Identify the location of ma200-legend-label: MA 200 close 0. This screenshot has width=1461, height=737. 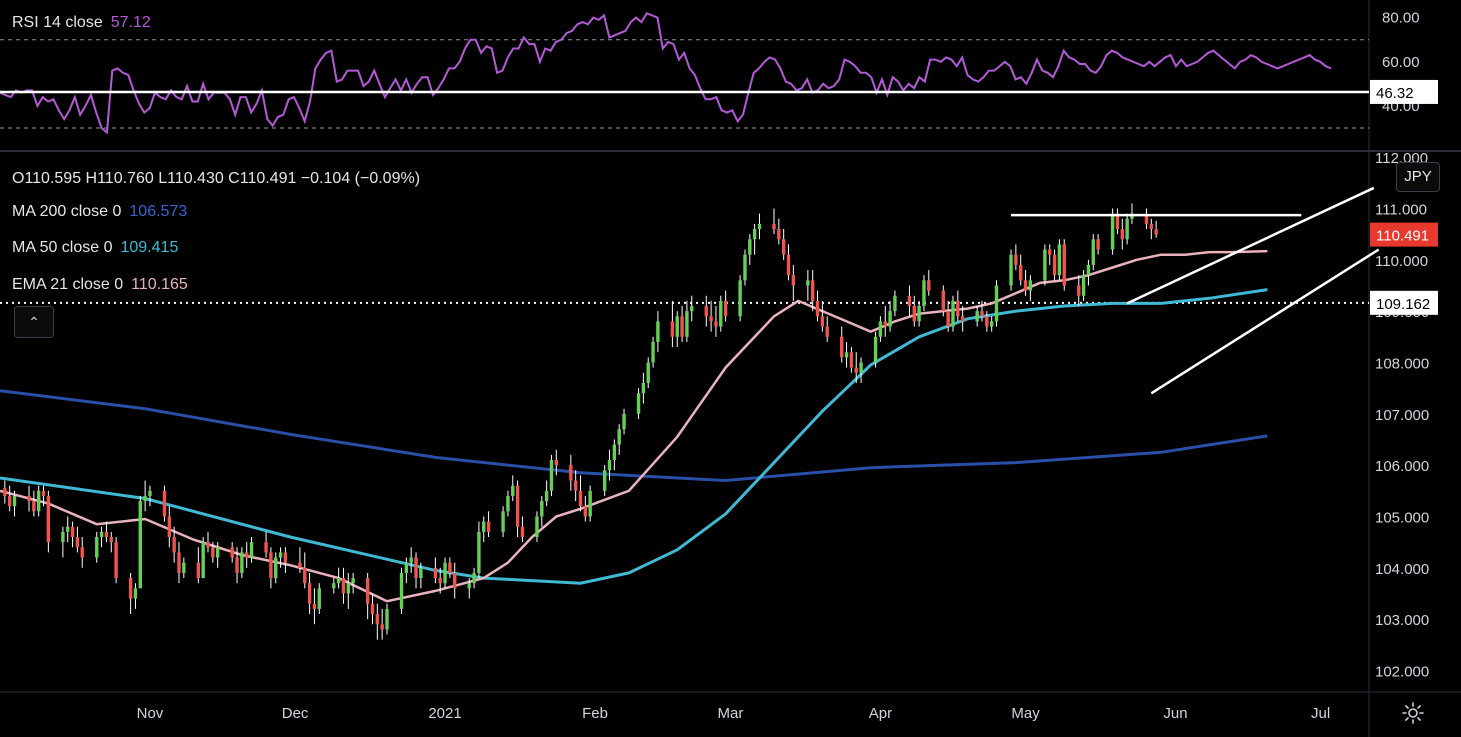
(67, 211).